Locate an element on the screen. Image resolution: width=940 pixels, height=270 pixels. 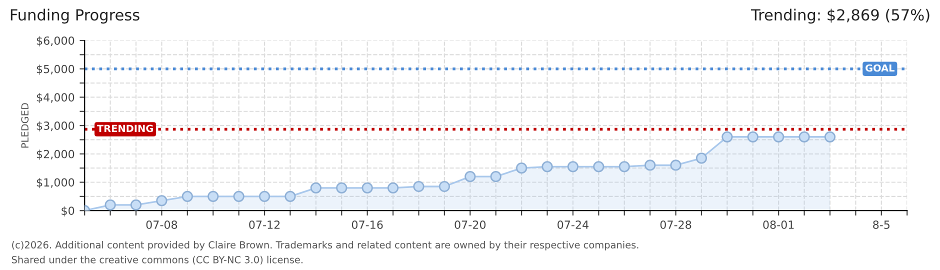
y-tick-label: $3,000 is located at coordinates (55, 126).